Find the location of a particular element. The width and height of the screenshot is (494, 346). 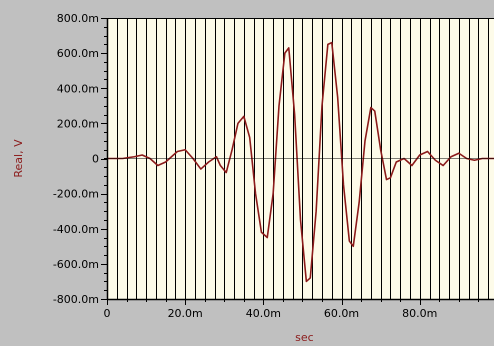

y-tick-label: -200.0m is located at coordinates (76, 194).